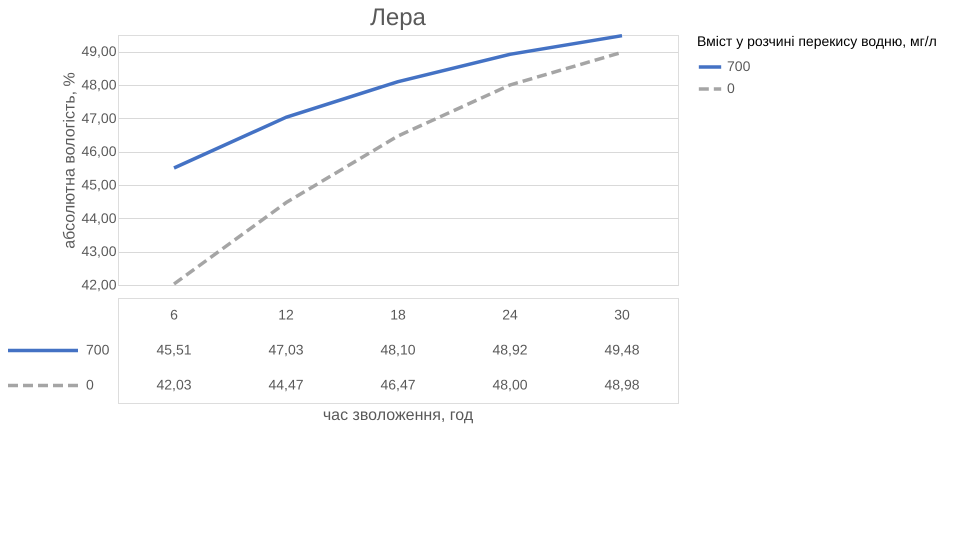  Describe the element at coordinates (99, 151) in the screenshot. I see `y-tick-label: 46,00` at that location.